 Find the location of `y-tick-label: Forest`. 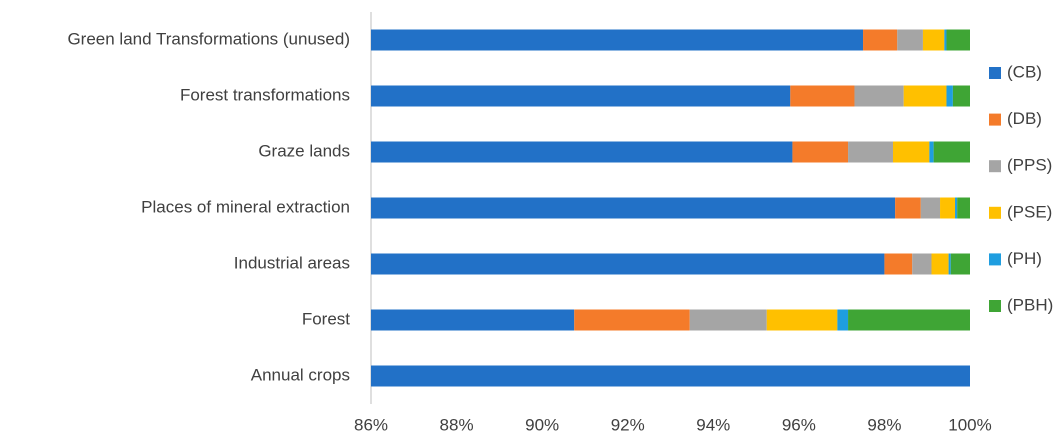

y-tick-label: Forest is located at coordinates (326, 318).